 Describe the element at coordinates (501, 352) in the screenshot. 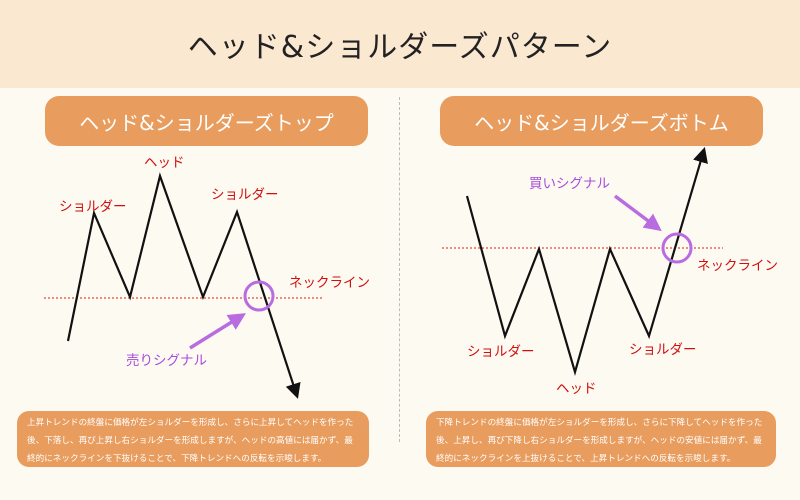

I see `bottom-left-shoulder-label: ショルダー` at that location.